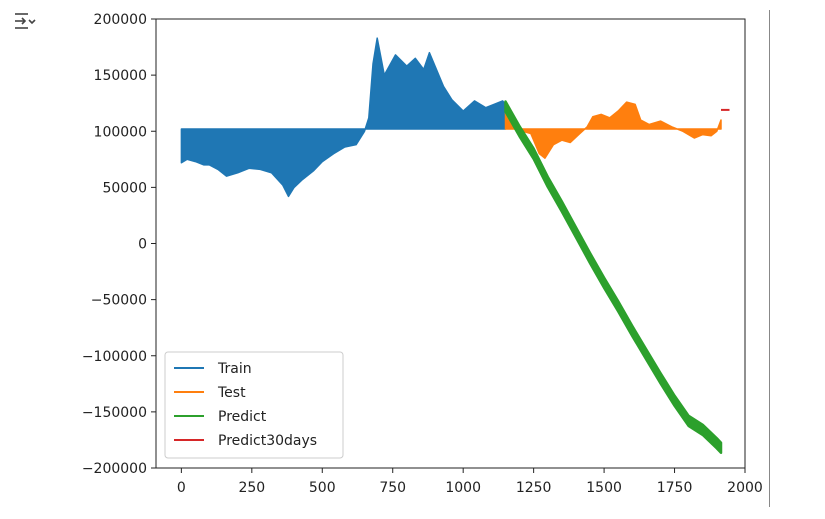 The height and width of the screenshot is (519, 825). What do you see at coordinates (234, 369) in the screenshot?
I see `legend-label-train: Train` at bounding box center [234, 369].